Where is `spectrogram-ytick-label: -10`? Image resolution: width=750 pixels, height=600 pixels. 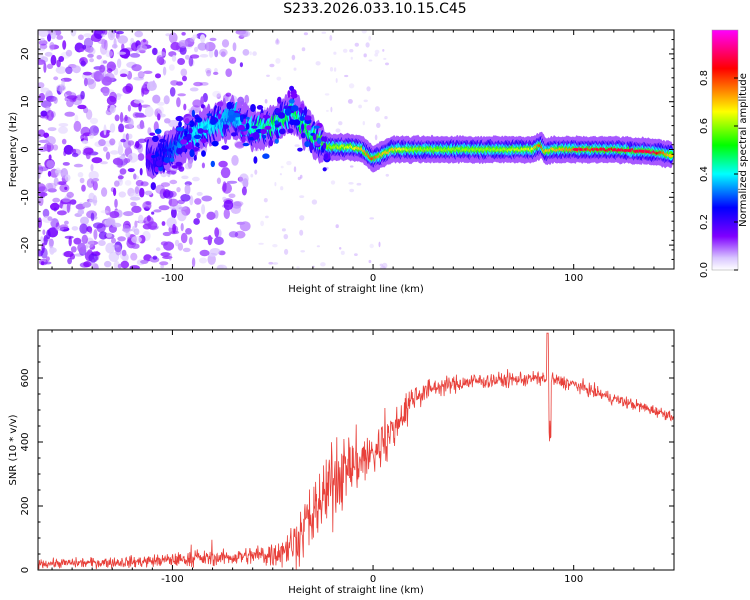 spectrogram-ytick-label: -10 is located at coordinates (25, 197).